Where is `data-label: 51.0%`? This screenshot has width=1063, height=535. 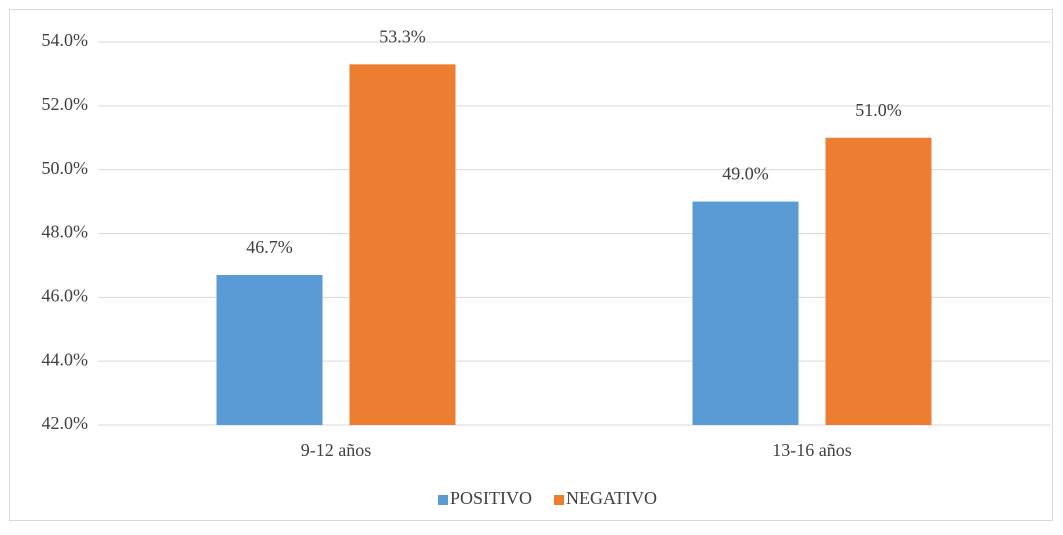 data-label: 51.0% is located at coordinates (878, 110).